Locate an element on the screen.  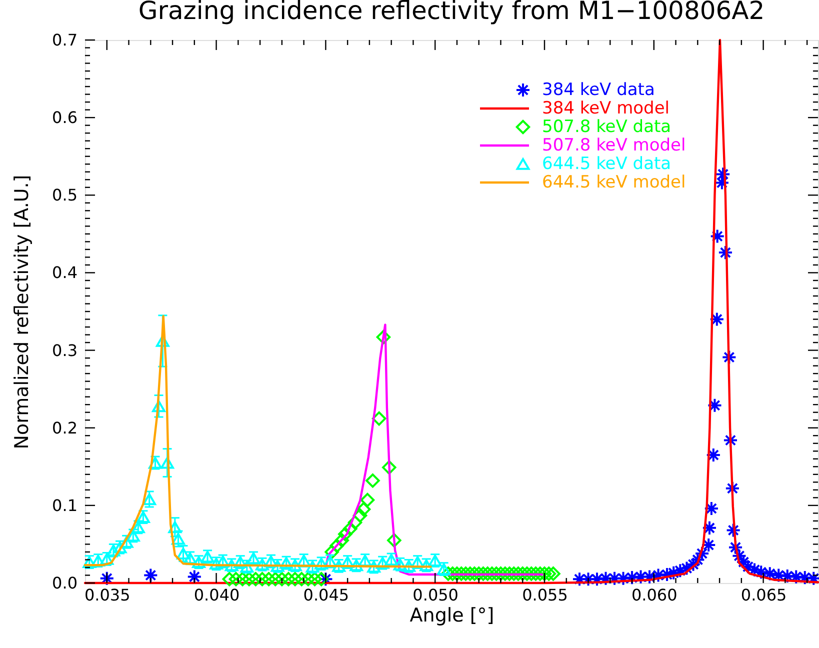
y-tick-label: 0.1 is located at coordinates (65, 505).